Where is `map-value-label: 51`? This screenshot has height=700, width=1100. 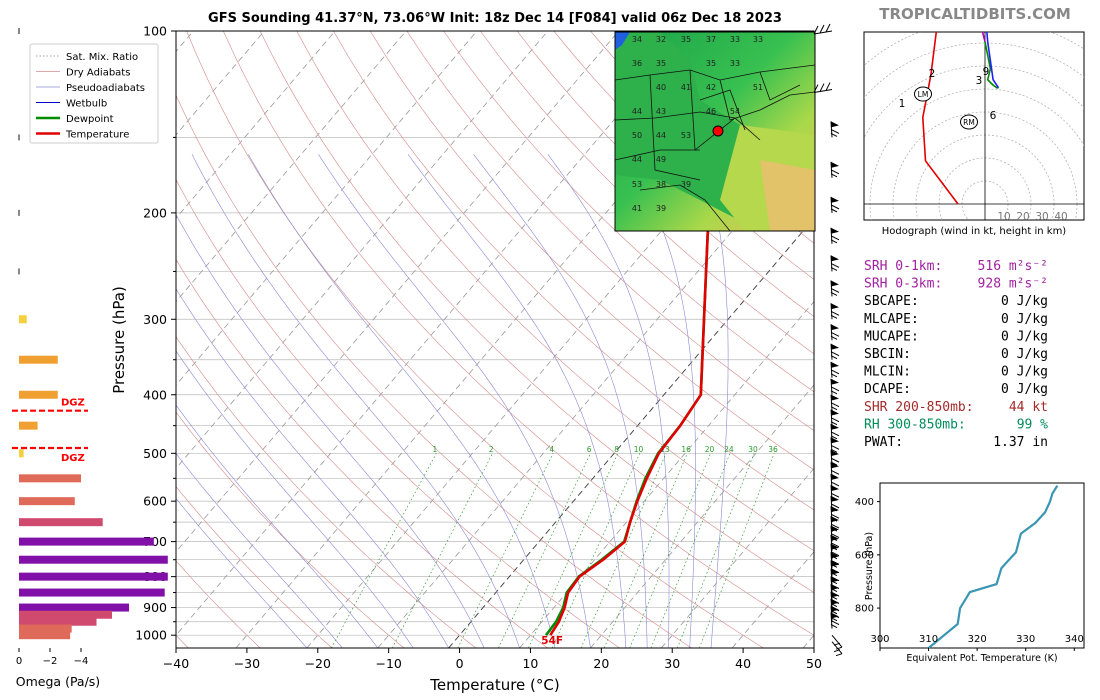
map-value-label: 51 is located at coordinates (758, 87).